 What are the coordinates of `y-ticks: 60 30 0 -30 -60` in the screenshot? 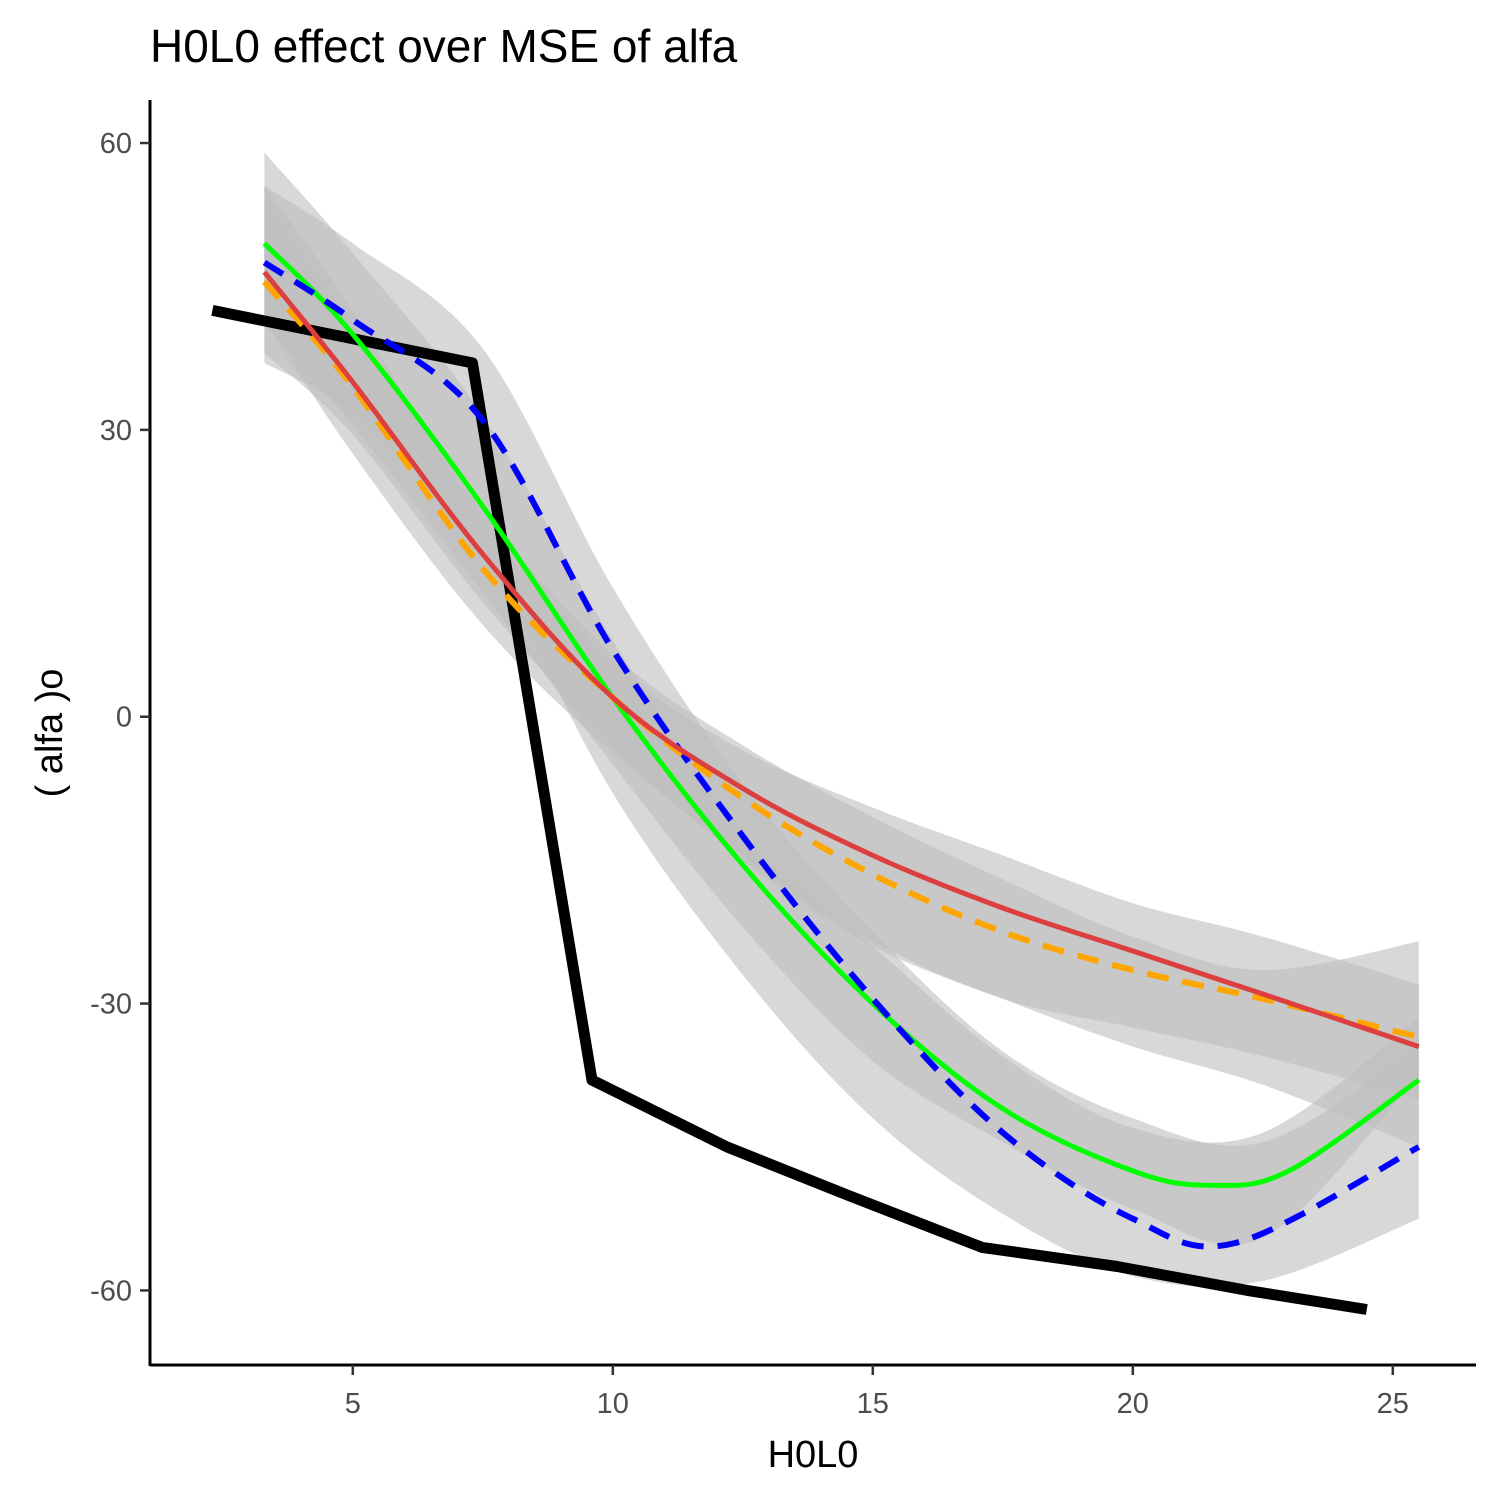 It's located at (120, 717).